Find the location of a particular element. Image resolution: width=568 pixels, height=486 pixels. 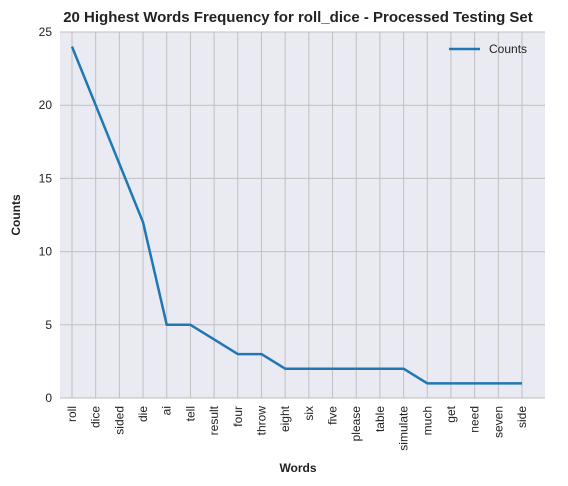

x-tick-label: six is located at coordinates (309, 413).